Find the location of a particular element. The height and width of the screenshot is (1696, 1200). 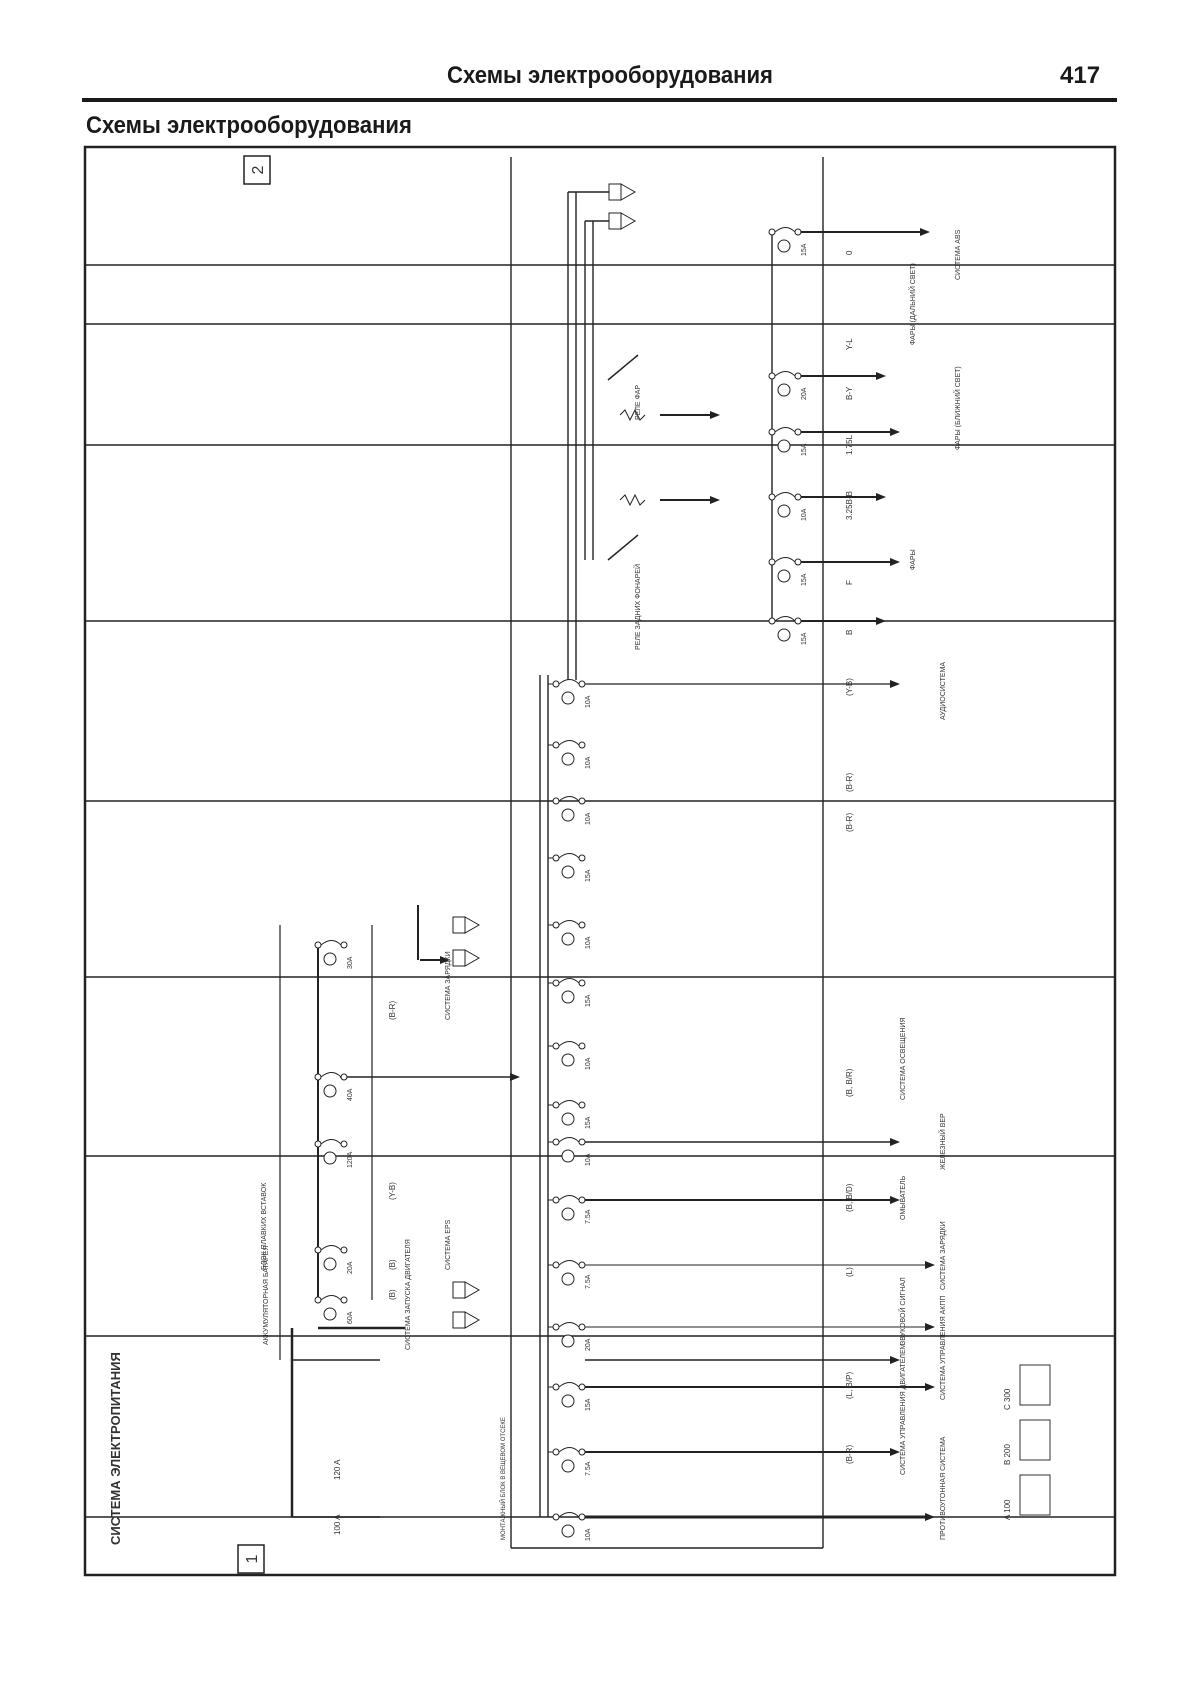

relay-switch-icon is located at coordinates (623, 367).